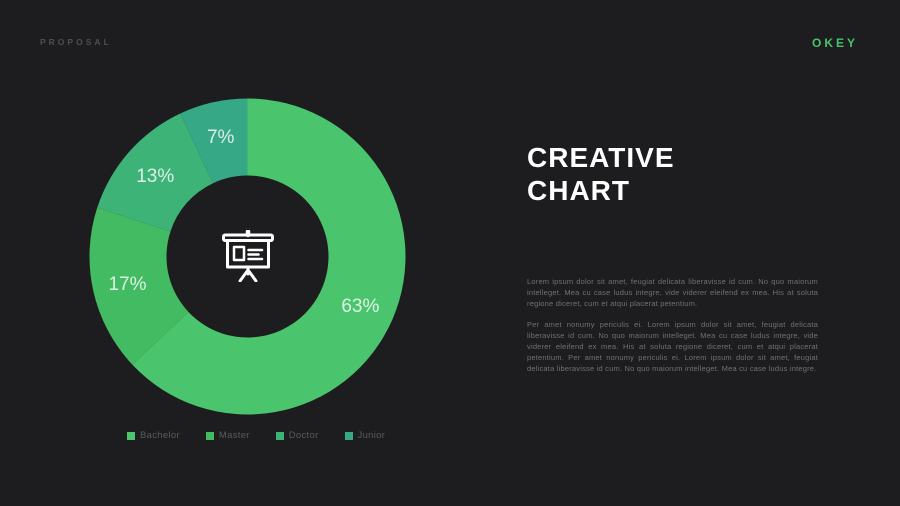 This screenshot has height=506, width=900. I want to click on page-title: CREATIVE CHART, so click(601, 174).